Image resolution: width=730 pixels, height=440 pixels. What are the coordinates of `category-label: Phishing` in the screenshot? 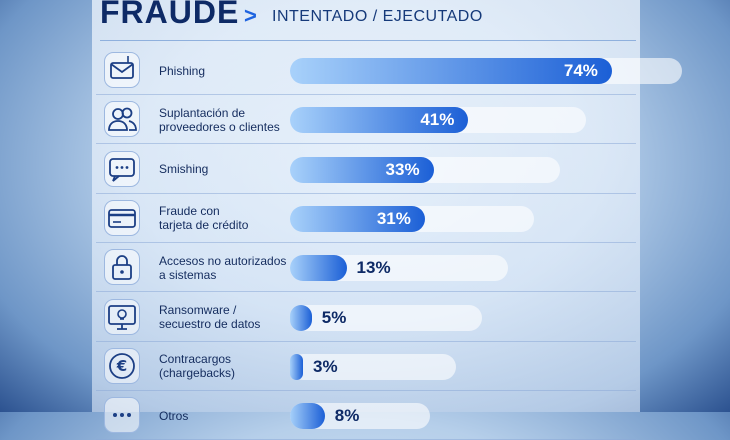 It's located at (182, 70).